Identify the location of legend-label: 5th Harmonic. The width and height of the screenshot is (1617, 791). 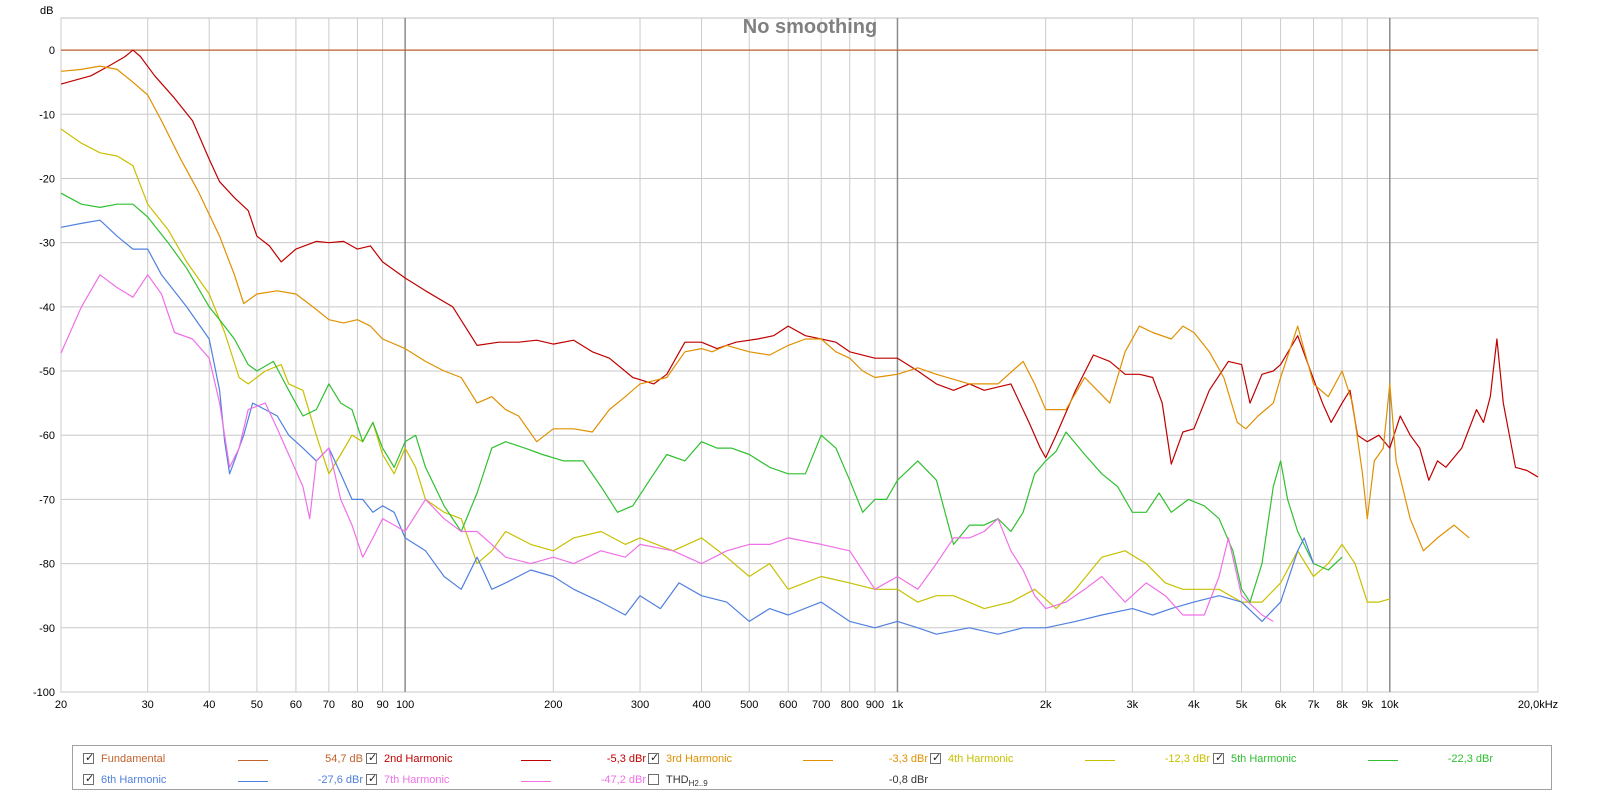
(1264, 759).